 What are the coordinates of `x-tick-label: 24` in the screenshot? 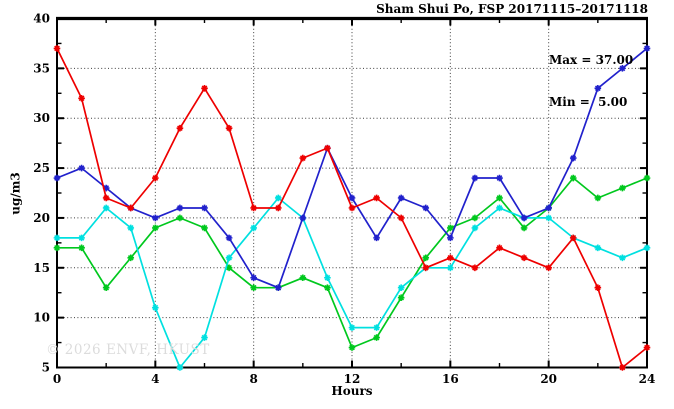 It's located at (647, 379).